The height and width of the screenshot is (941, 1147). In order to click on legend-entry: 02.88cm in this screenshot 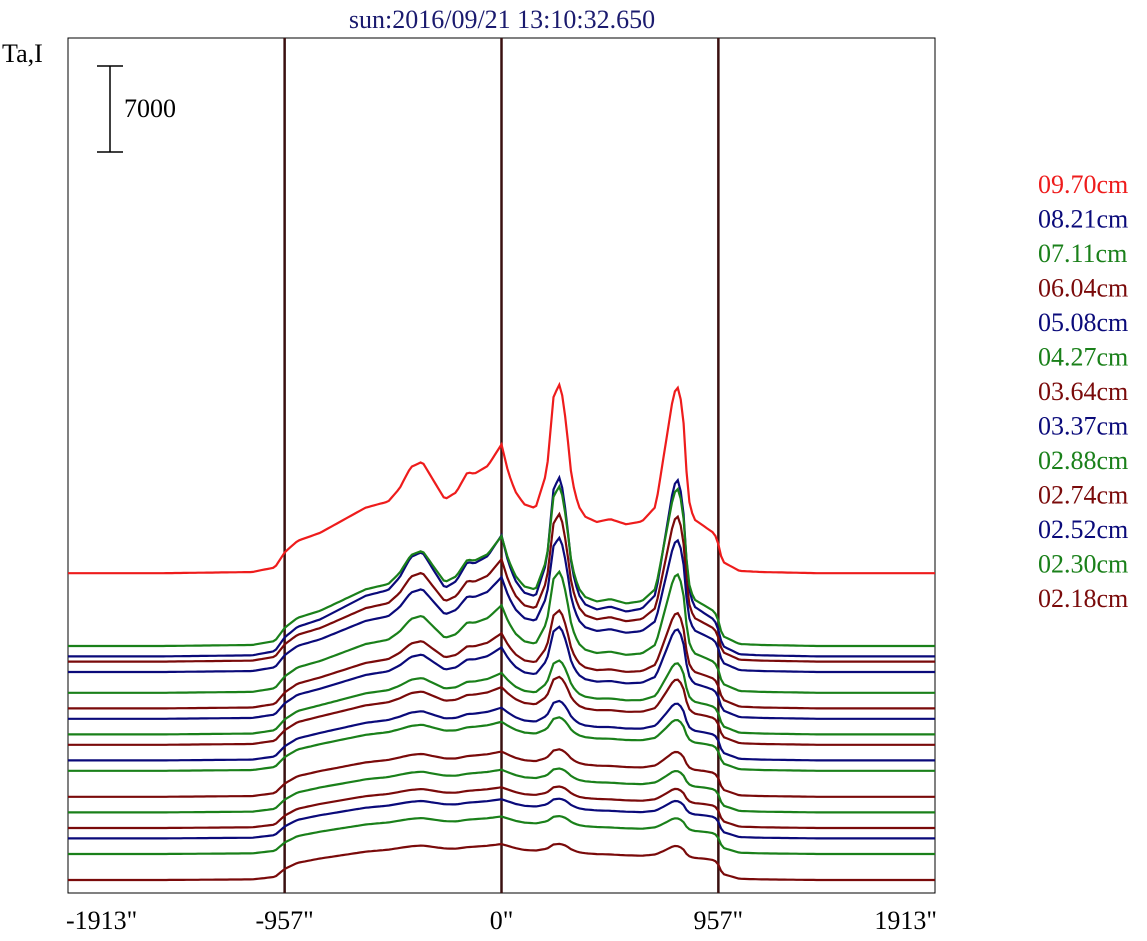, I will do `click(1083, 460)`.